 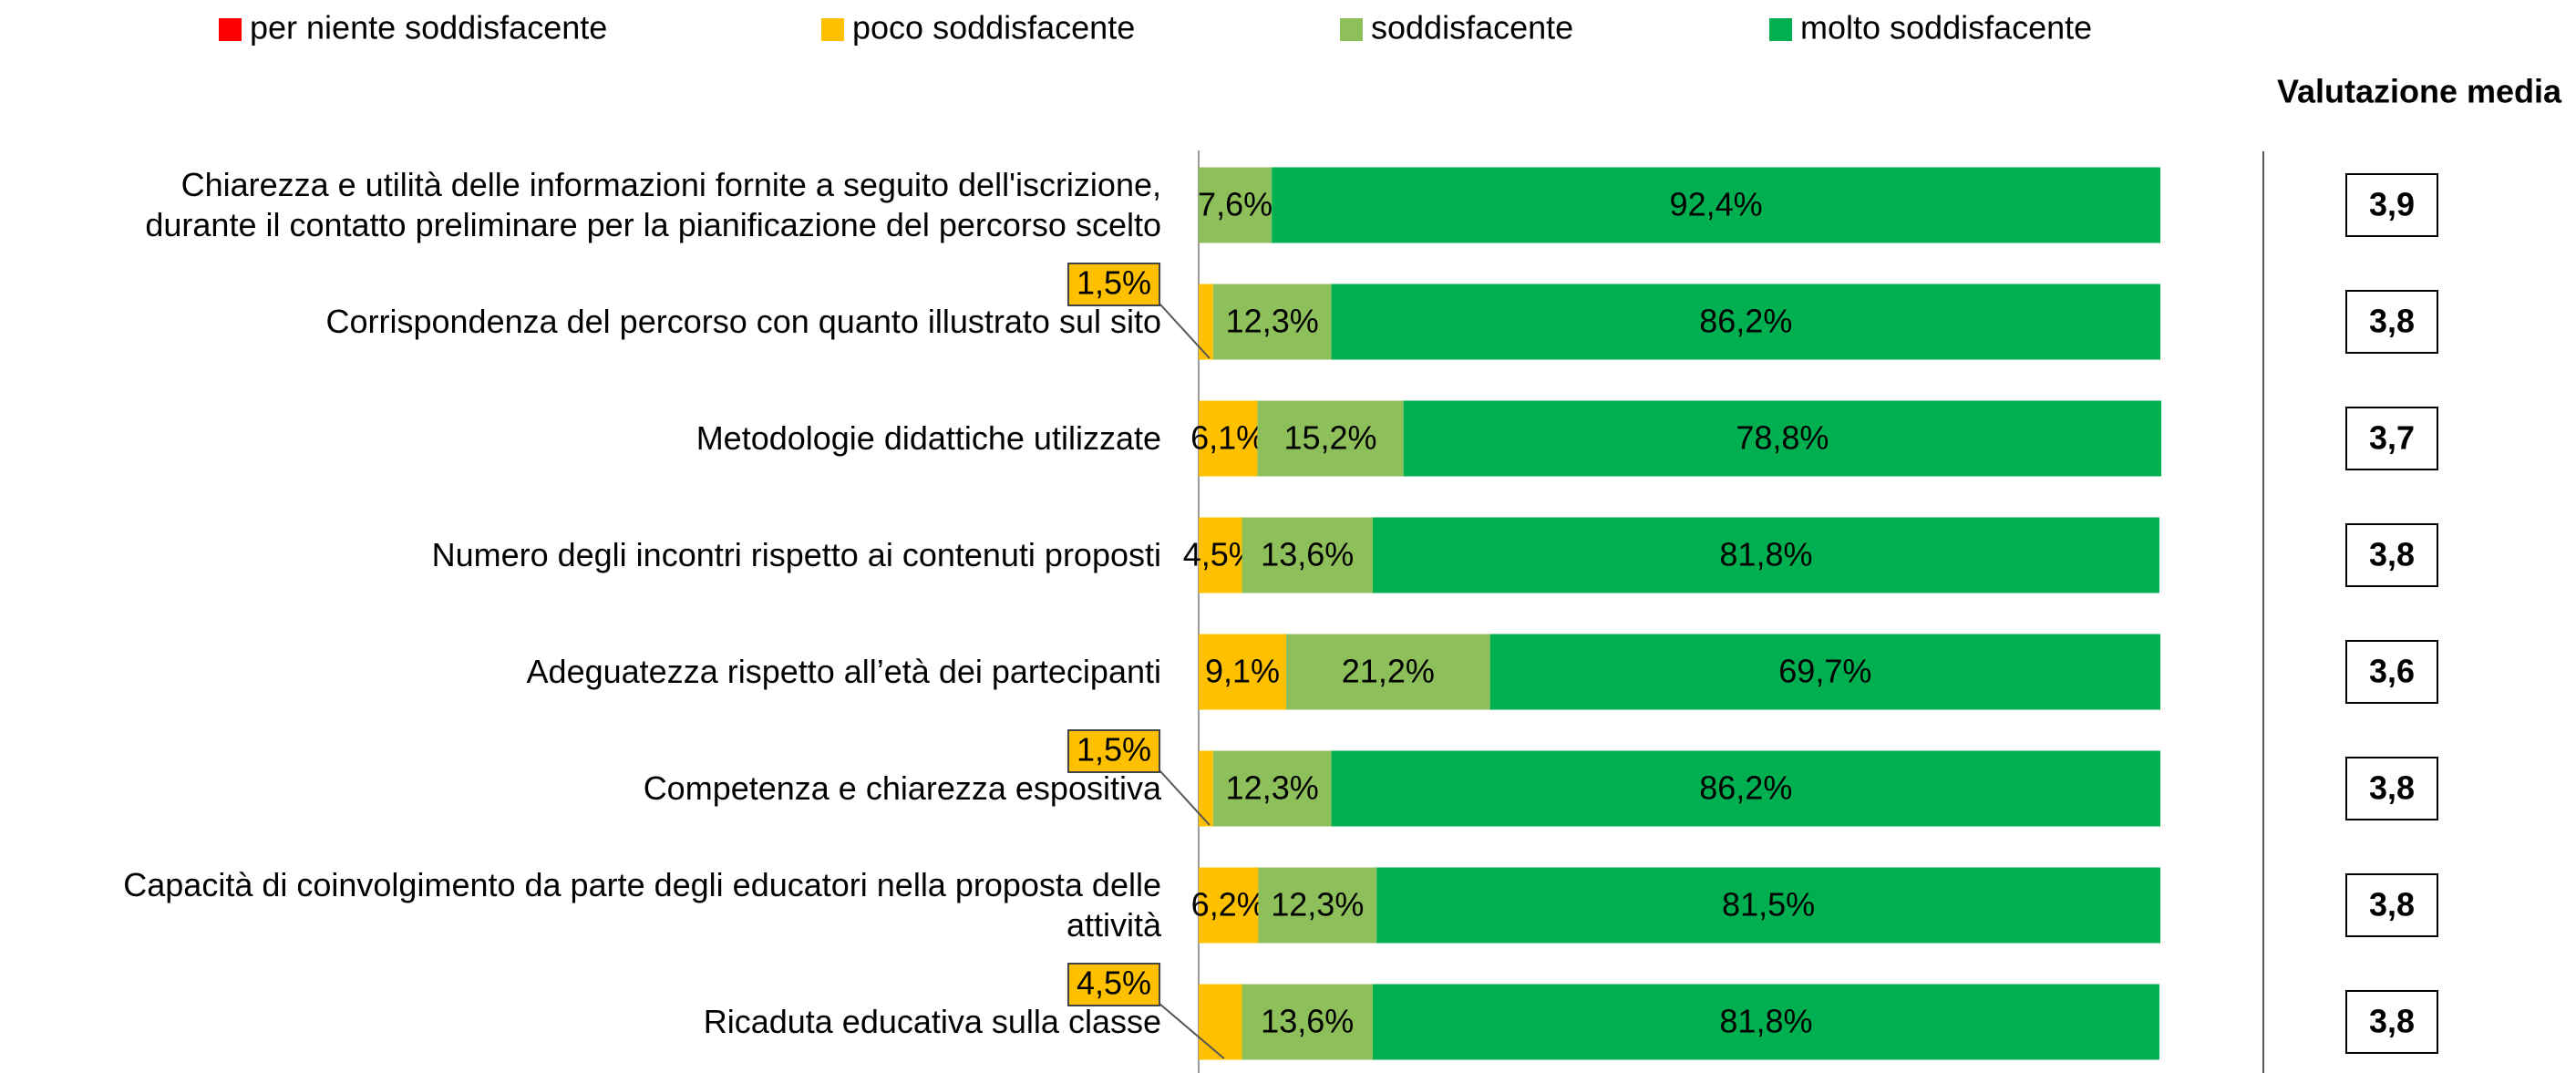 What do you see at coordinates (932, 1021) in the screenshot?
I see `category-label: Ricaduta educativa sulla classe` at bounding box center [932, 1021].